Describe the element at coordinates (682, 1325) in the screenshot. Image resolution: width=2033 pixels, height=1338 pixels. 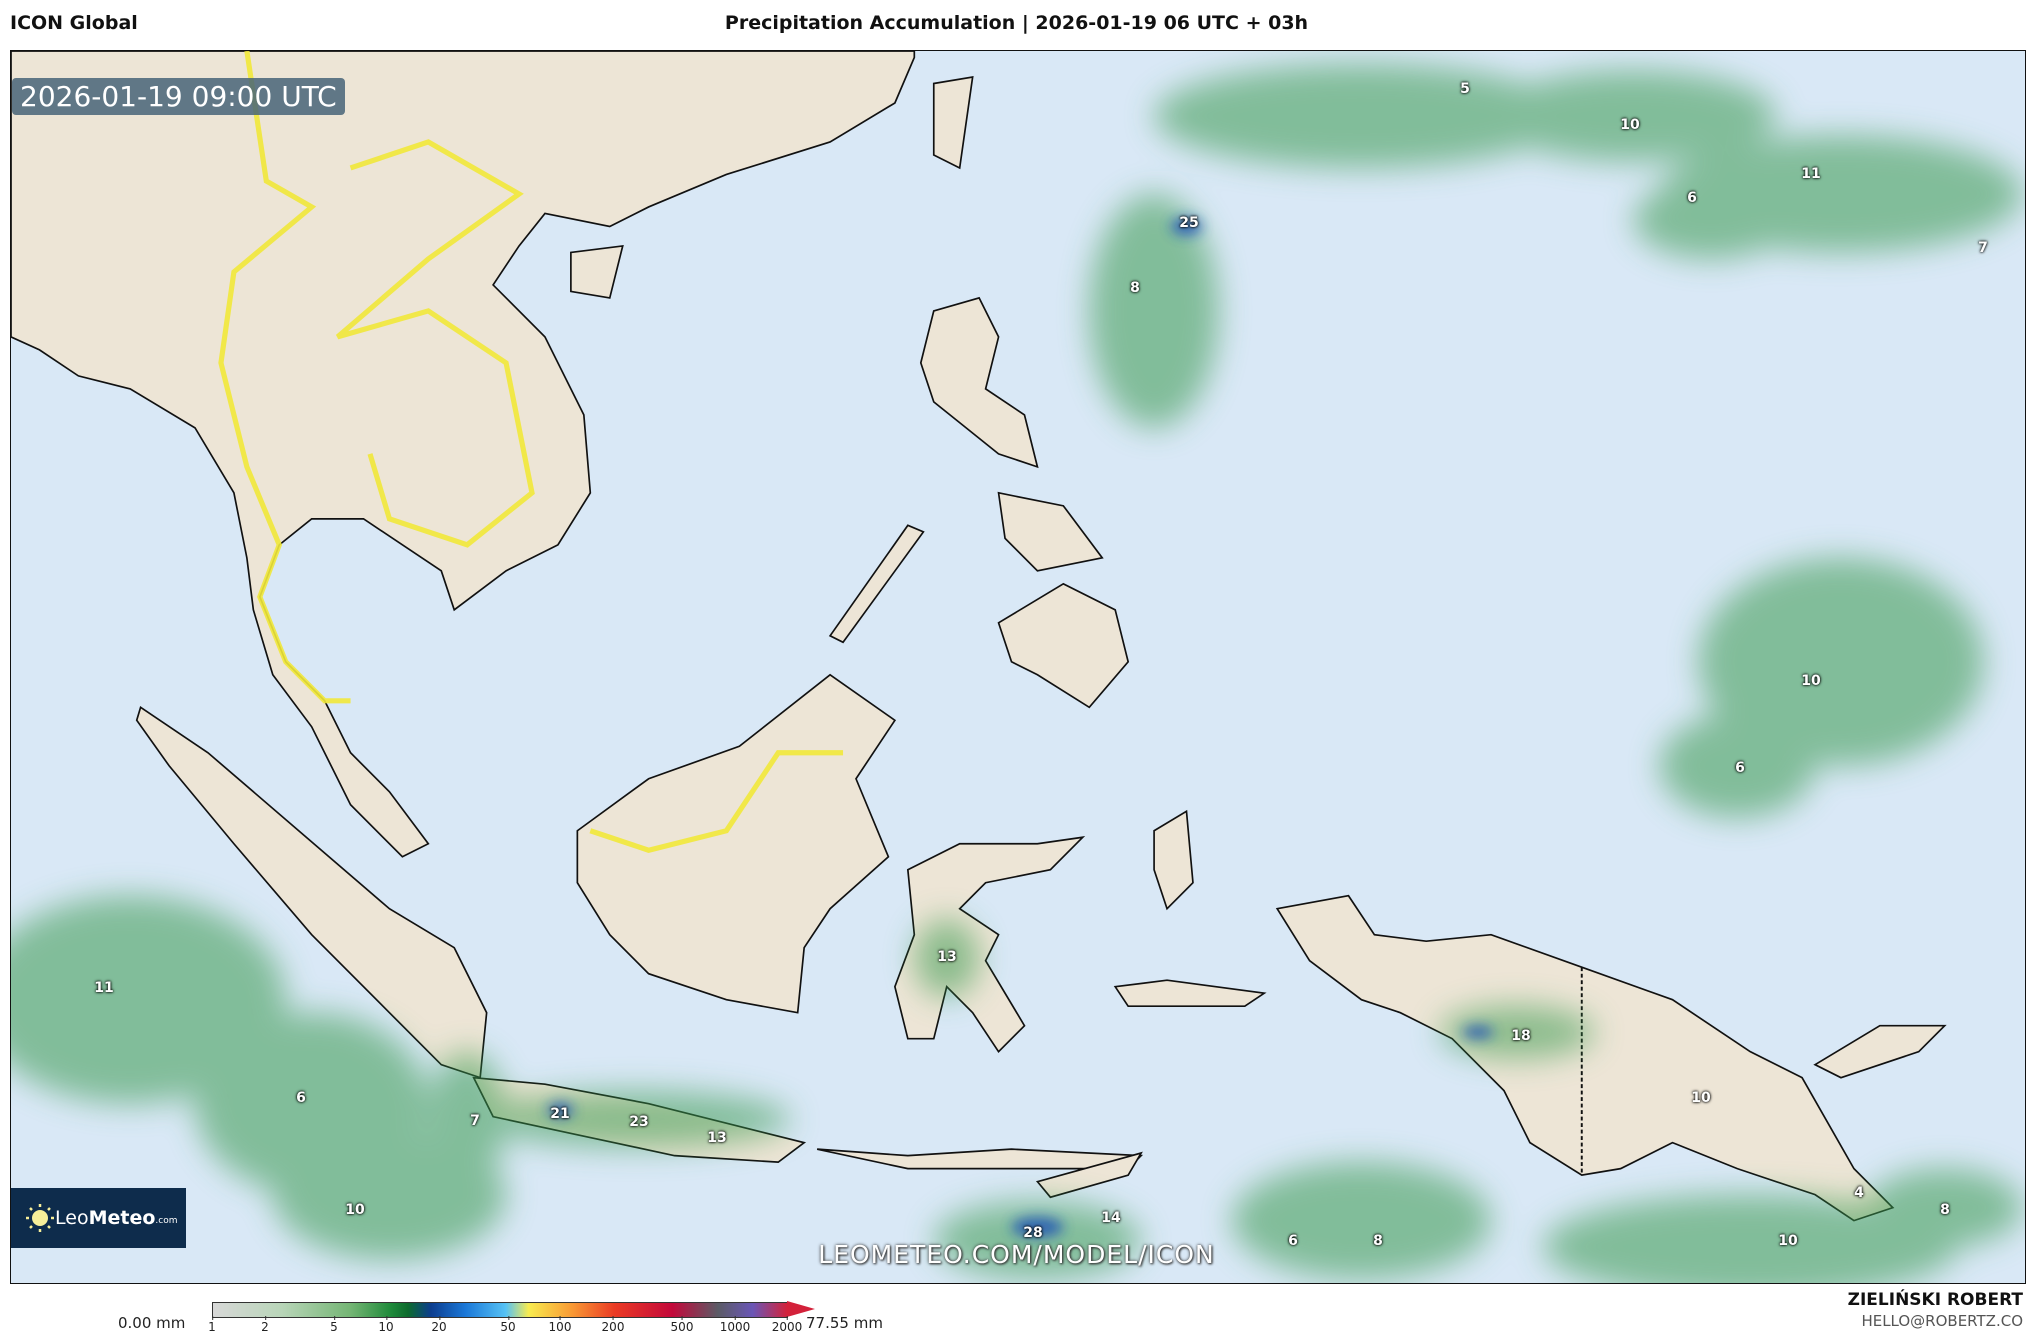
I see `legend-tick: 500` at that location.